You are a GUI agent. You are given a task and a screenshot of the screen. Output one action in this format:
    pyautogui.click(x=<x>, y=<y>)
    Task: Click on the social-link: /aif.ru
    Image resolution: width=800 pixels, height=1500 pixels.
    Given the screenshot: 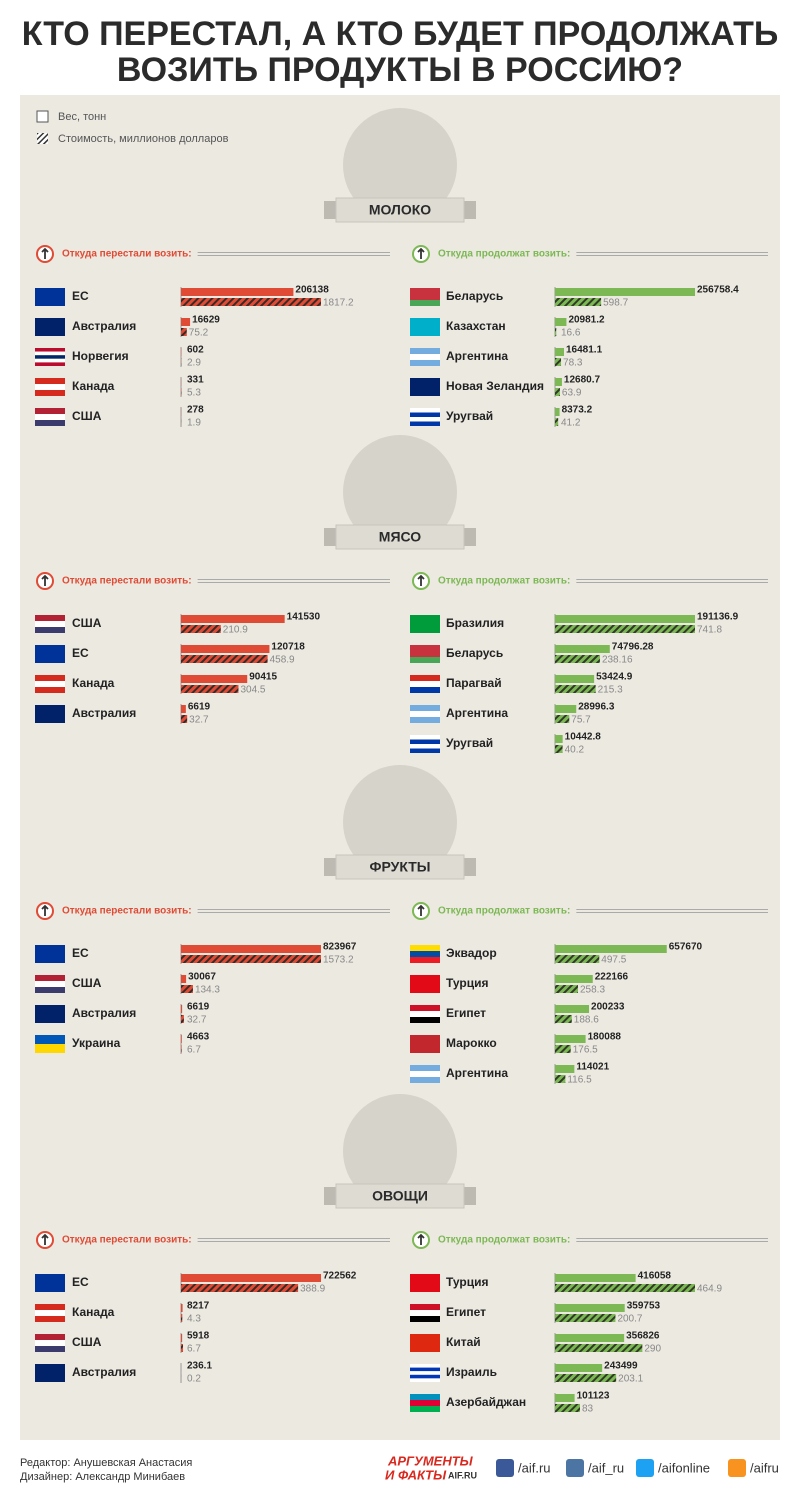 What is the action you would take?
    pyautogui.click(x=534, y=1467)
    